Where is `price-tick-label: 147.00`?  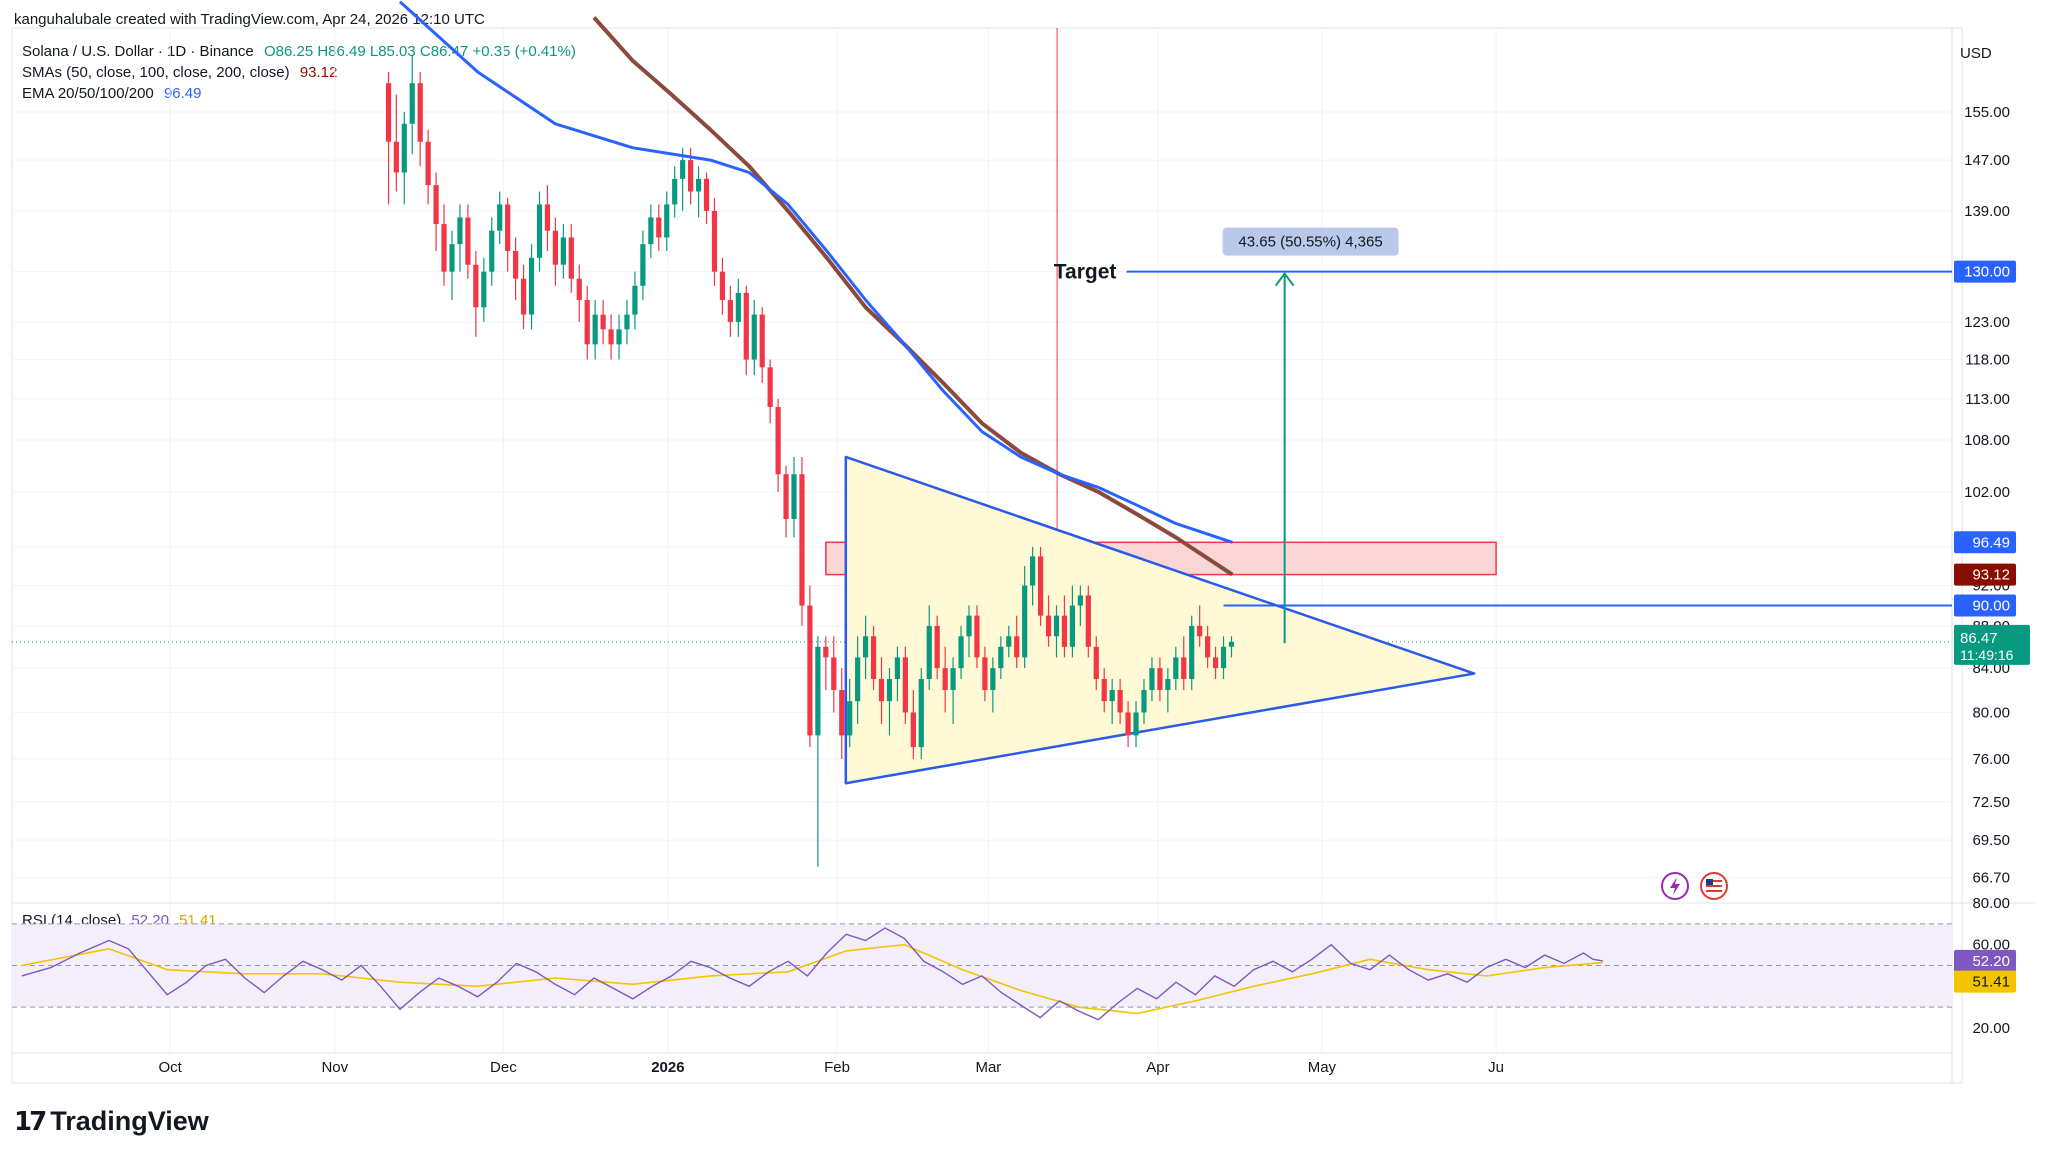 price-tick-label: 147.00 is located at coordinates (1987, 160).